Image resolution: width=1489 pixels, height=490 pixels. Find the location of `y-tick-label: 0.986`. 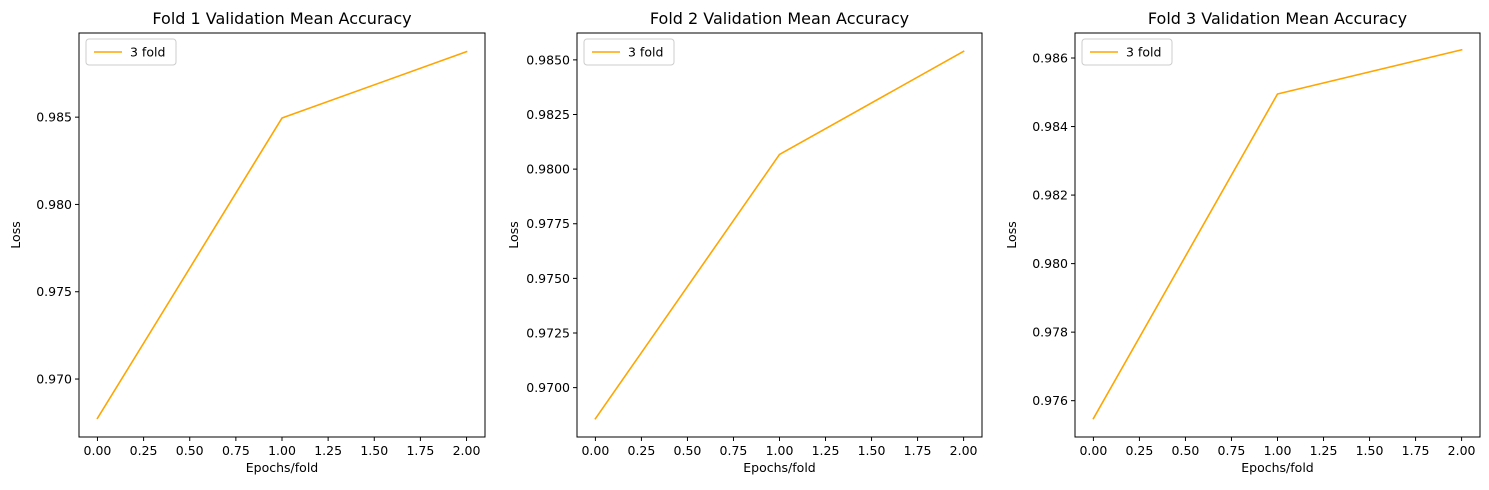

y-tick-label: 0.986 is located at coordinates (1050, 58).